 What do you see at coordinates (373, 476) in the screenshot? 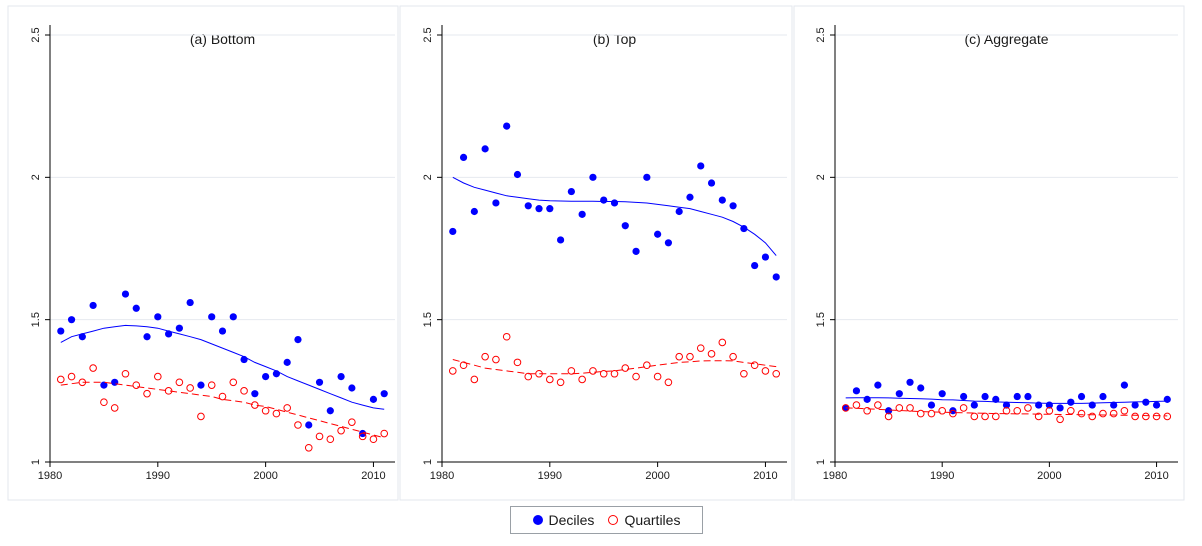
I see `x-tick-label: 2010` at bounding box center [373, 476].